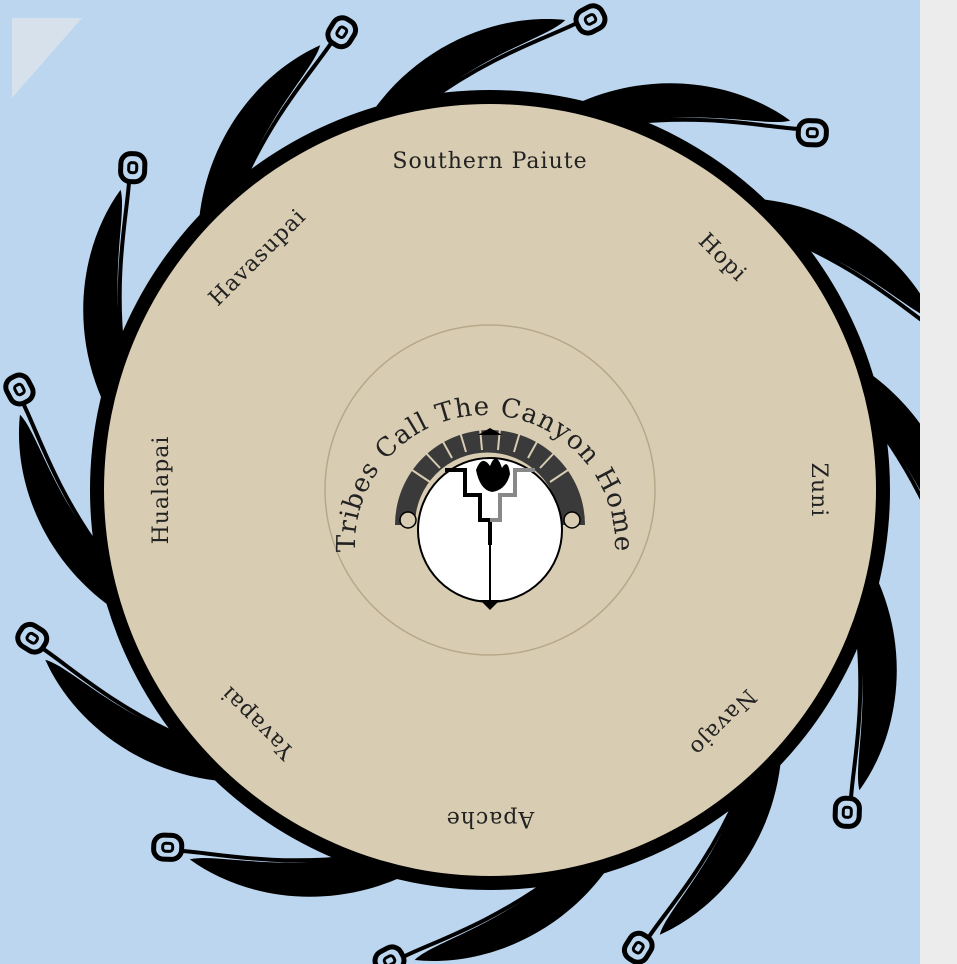 The height and width of the screenshot is (964, 957). I want to click on center-emblem, so click(490, 518).